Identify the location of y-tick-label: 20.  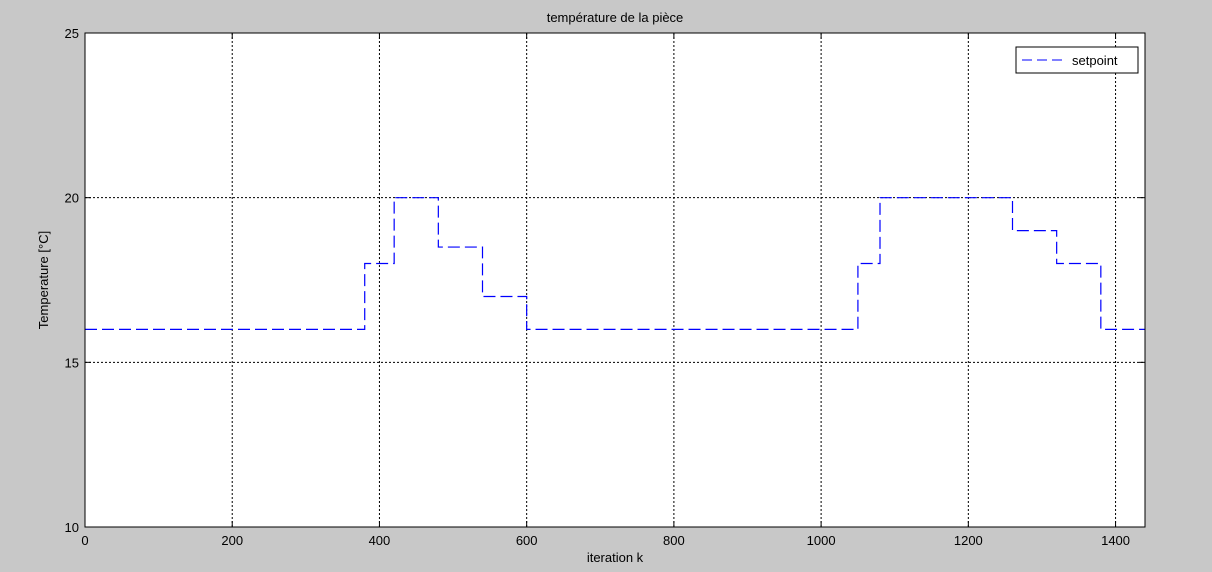
(72, 198).